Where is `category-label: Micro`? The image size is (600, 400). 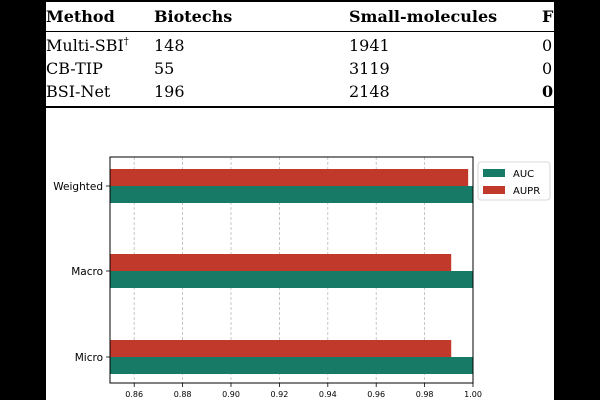 category-label: Micro is located at coordinates (89, 358).